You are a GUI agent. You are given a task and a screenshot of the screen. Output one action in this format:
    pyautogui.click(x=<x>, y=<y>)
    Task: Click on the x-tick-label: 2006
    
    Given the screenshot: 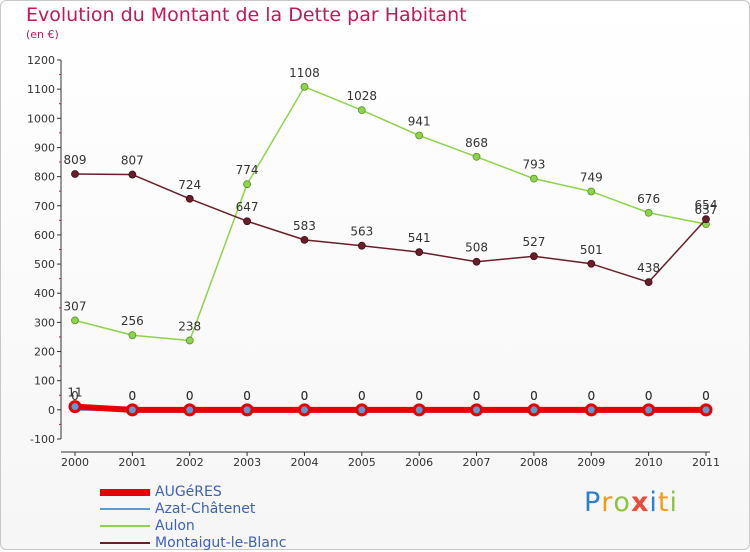 What is the action you would take?
    pyautogui.click(x=419, y=462)
    